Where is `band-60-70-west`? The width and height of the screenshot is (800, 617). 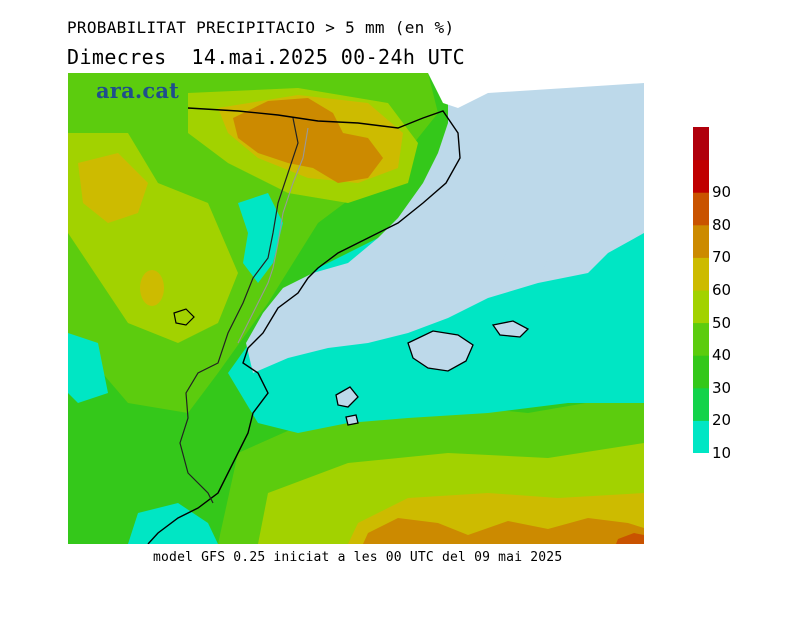 band-60-70-west is located at coordinates (113, 188).